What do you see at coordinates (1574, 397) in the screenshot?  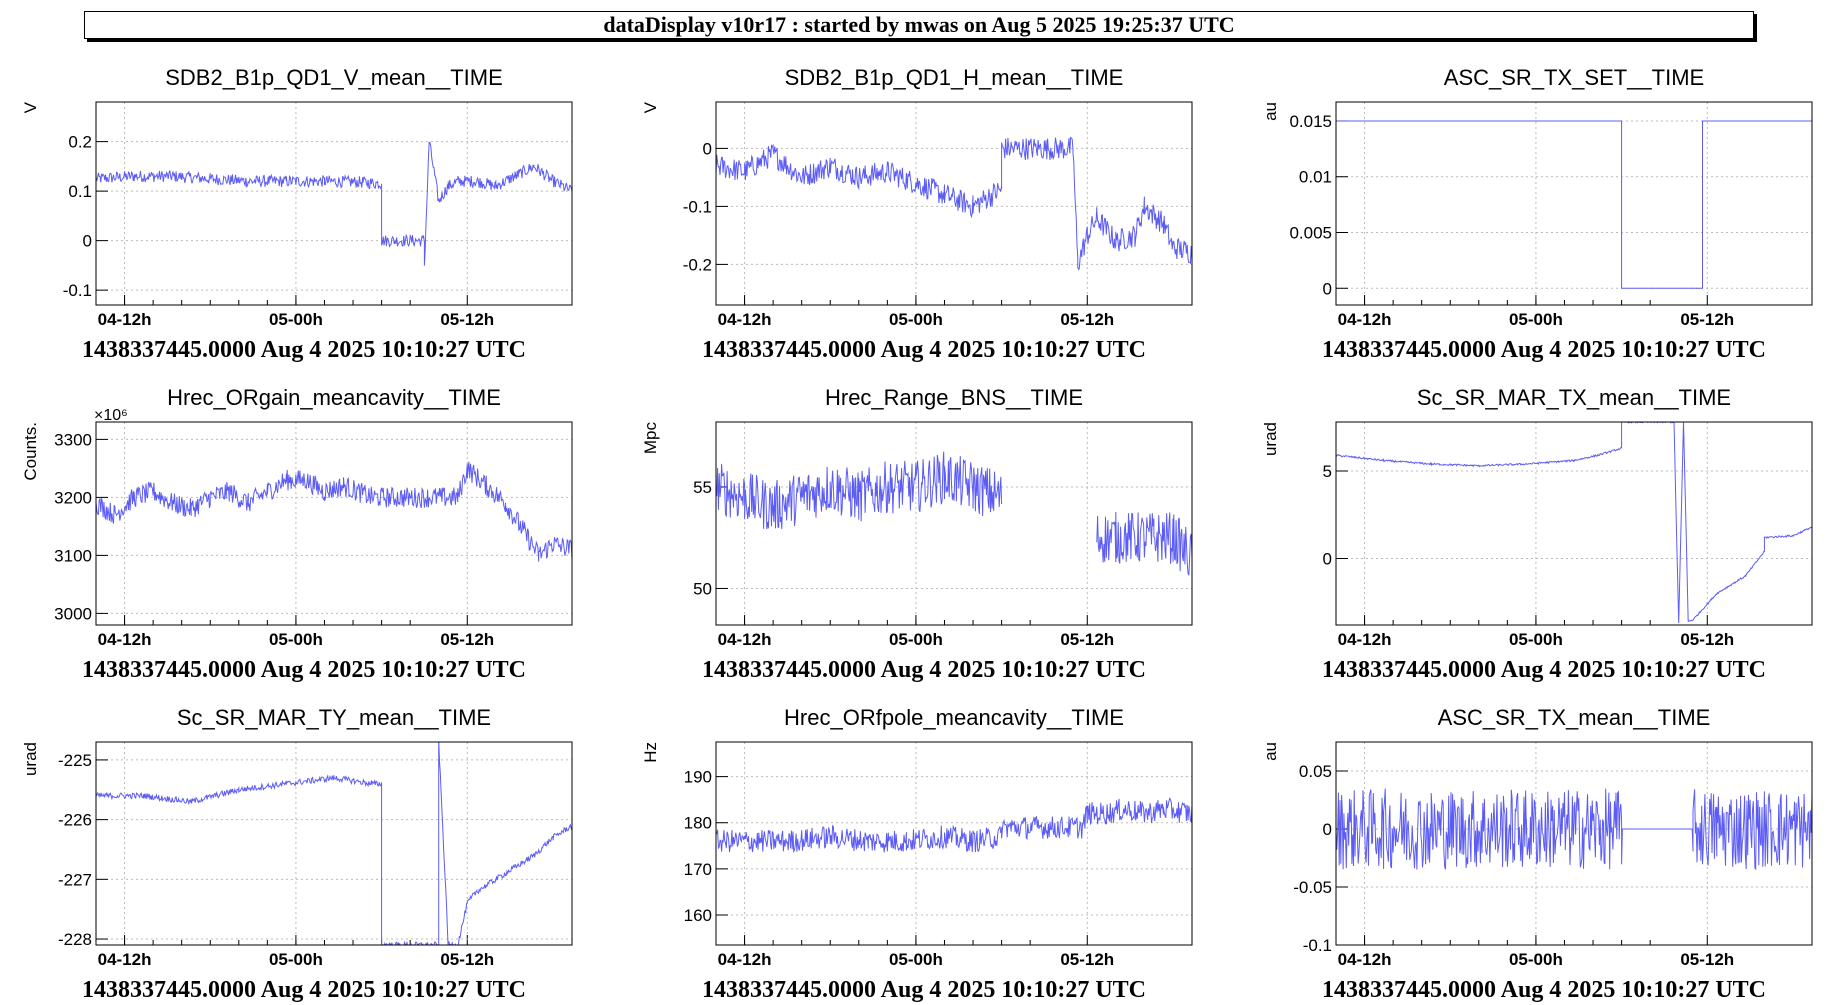 I see `chart-title: Sc_SR_MAR_TX_mean__TIME` at bounding box center [1574, 397].